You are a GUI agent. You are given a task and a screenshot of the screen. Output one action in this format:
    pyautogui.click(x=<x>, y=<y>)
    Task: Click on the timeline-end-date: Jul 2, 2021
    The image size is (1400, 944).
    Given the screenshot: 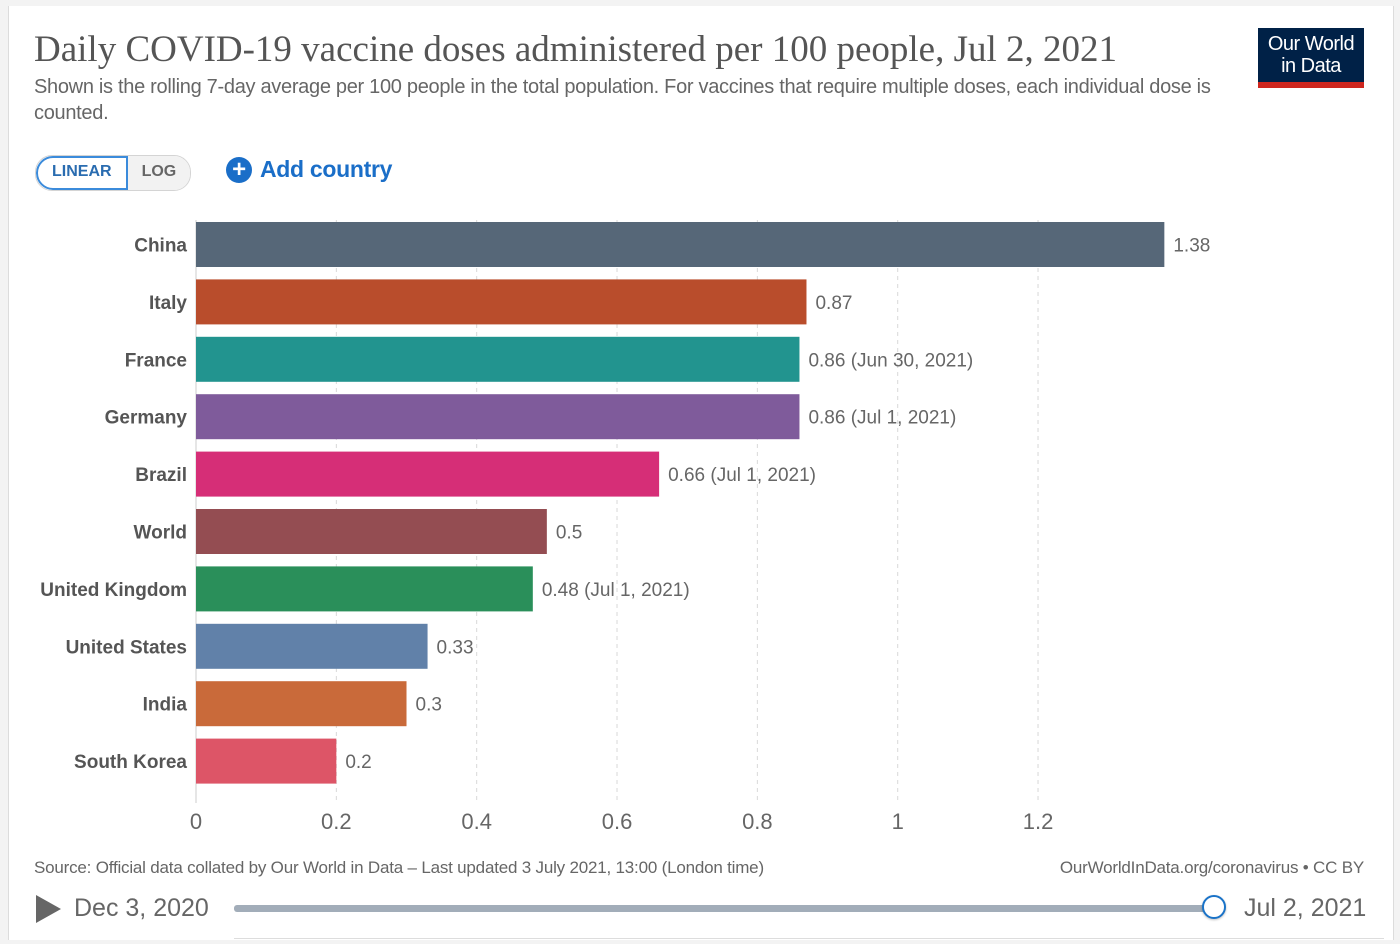 What is the action you would take?
    pyautogui.click(x=1305, y=908)
    